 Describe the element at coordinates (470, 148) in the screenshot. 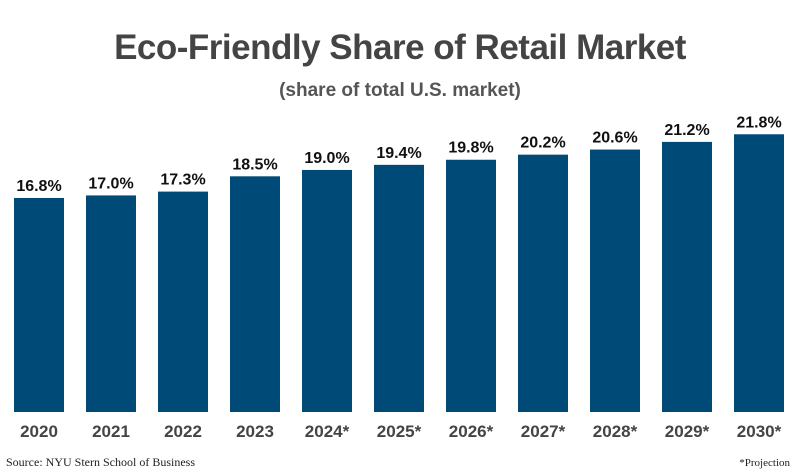

I see `data-label: 19.8%` at that location.